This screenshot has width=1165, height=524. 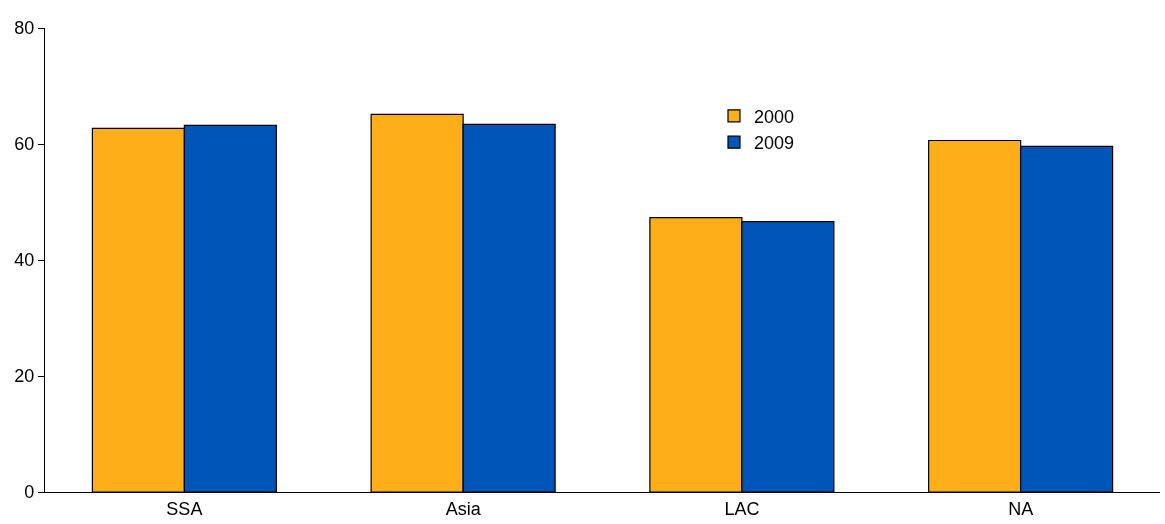 I want to click on legend-label: 2009, so click(x=774, y=143).